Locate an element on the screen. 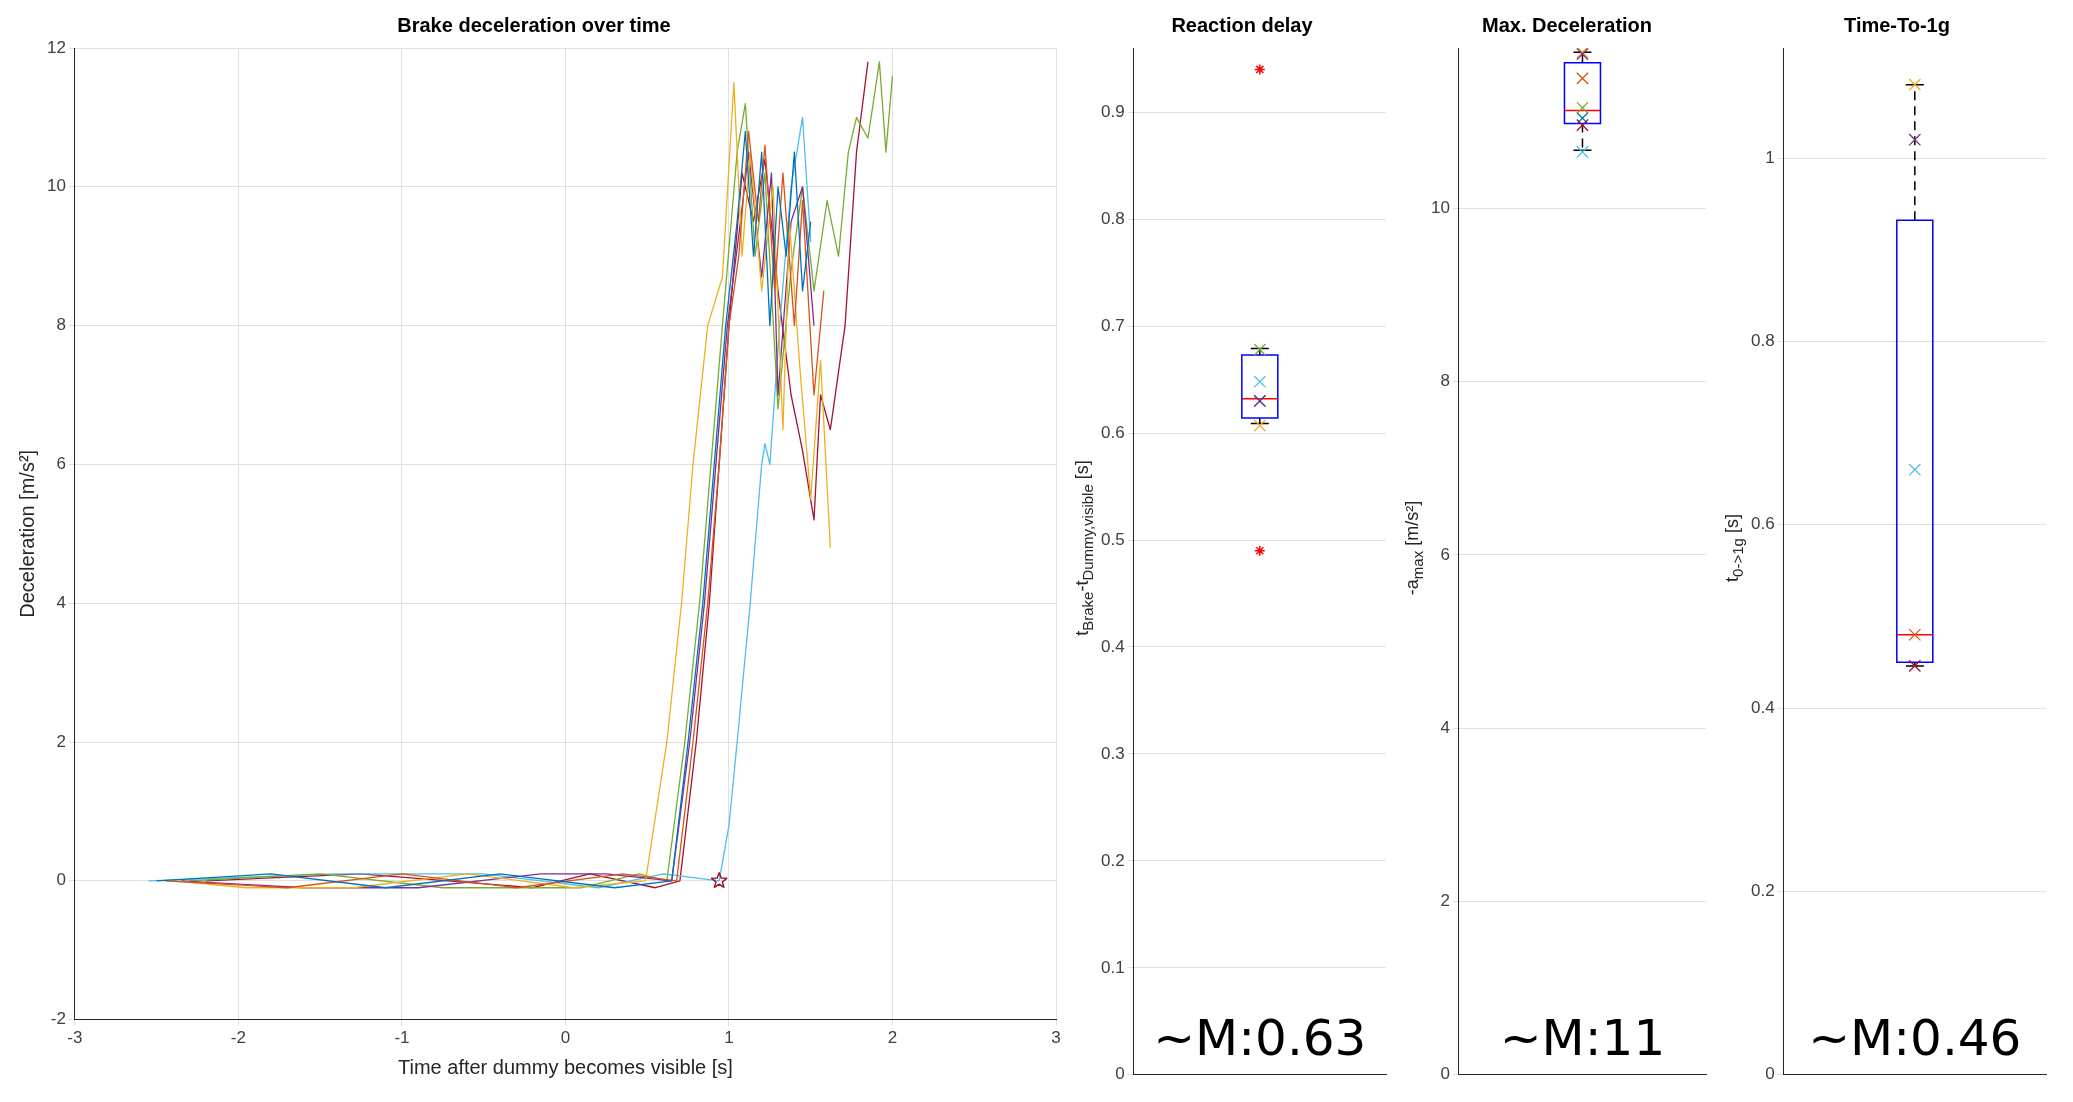 The image size is (2073, 1102). annotation: ~M:0.63 is located at coordinates (1260, 1037).